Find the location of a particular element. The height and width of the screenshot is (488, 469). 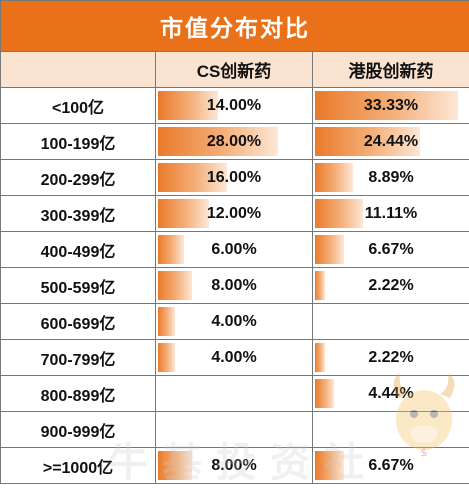

value-text: 4.44% is located at coordinates (391, 394).